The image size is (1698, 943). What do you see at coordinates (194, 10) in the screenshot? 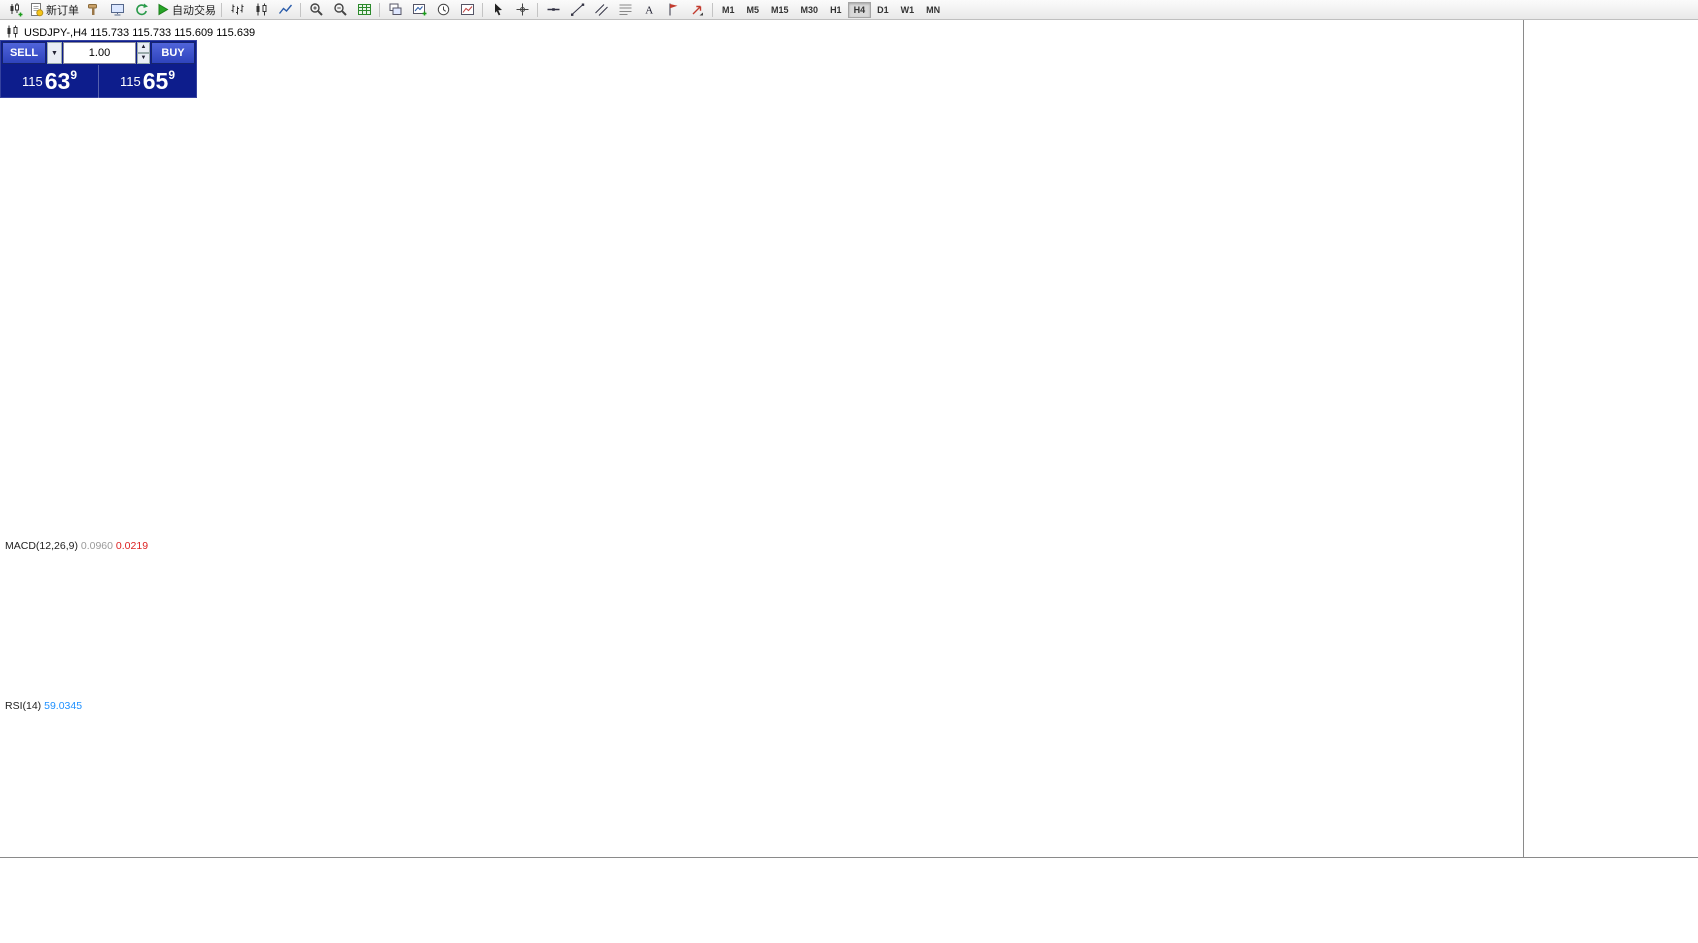
I see `autotrading-button-label: 自动交易` at bounding box center [194, 10].